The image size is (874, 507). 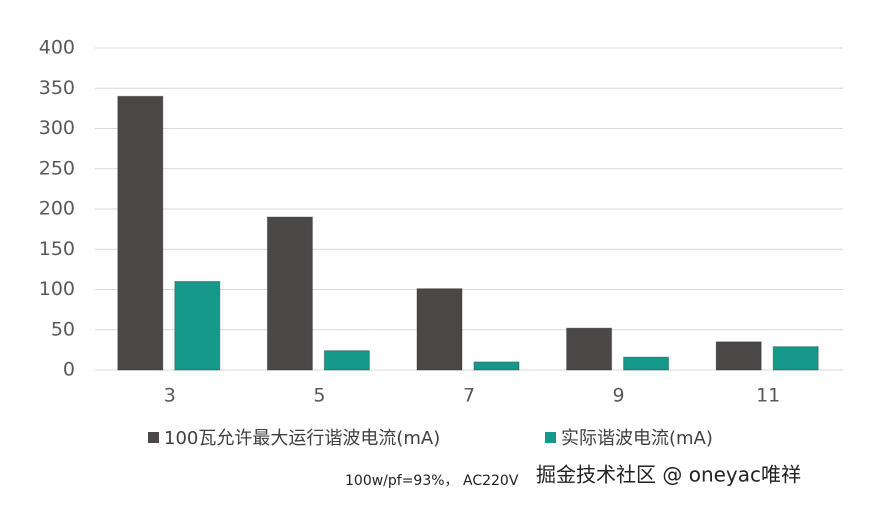 I want to click on annotation: 100w/pf=93%， AC220V, so click(x=432, y=481).